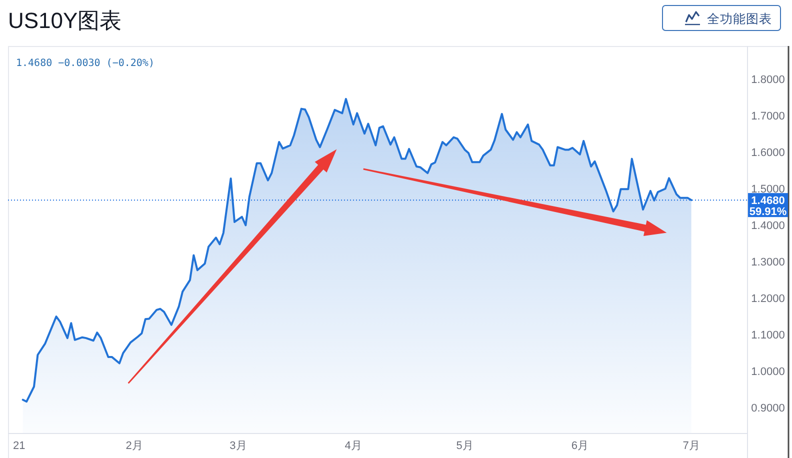 The image size is (792, 458). What do you see at coordinates (721, 18) in the screenshot?
I see `button: 全功能图表` at bounding box center [721, 18].